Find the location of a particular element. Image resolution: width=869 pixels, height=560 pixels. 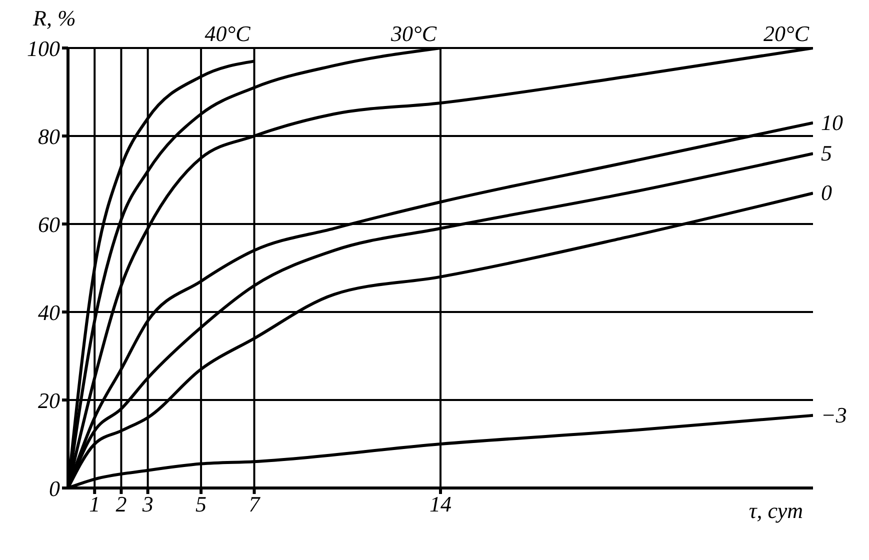

x-tick-label: 1 is located at coordinates (94, 504).